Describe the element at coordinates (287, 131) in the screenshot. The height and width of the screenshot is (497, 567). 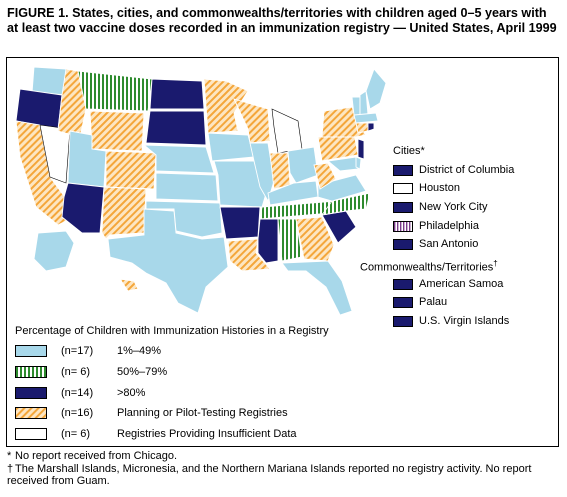
I see `state-michigan` at that location.